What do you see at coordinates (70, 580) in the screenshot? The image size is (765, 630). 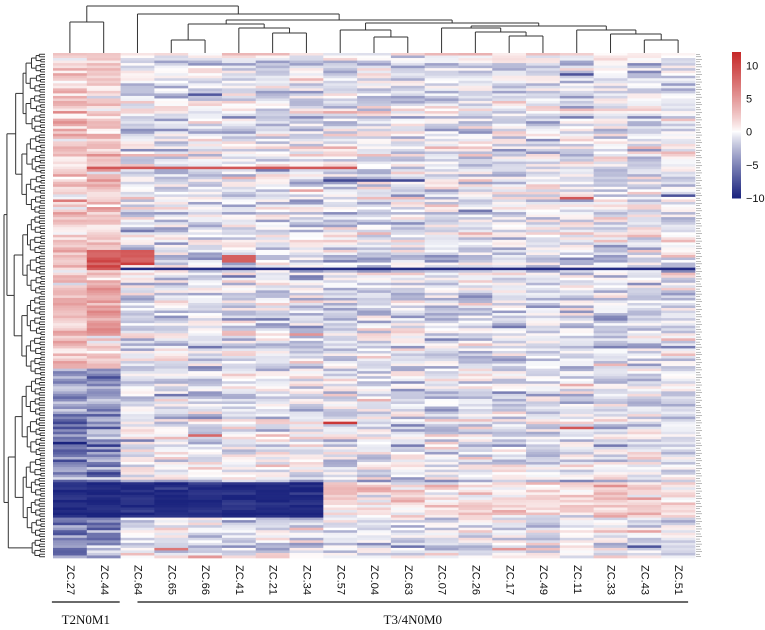 I see `column-label: ZC.27` at bounding box center [70, 580].